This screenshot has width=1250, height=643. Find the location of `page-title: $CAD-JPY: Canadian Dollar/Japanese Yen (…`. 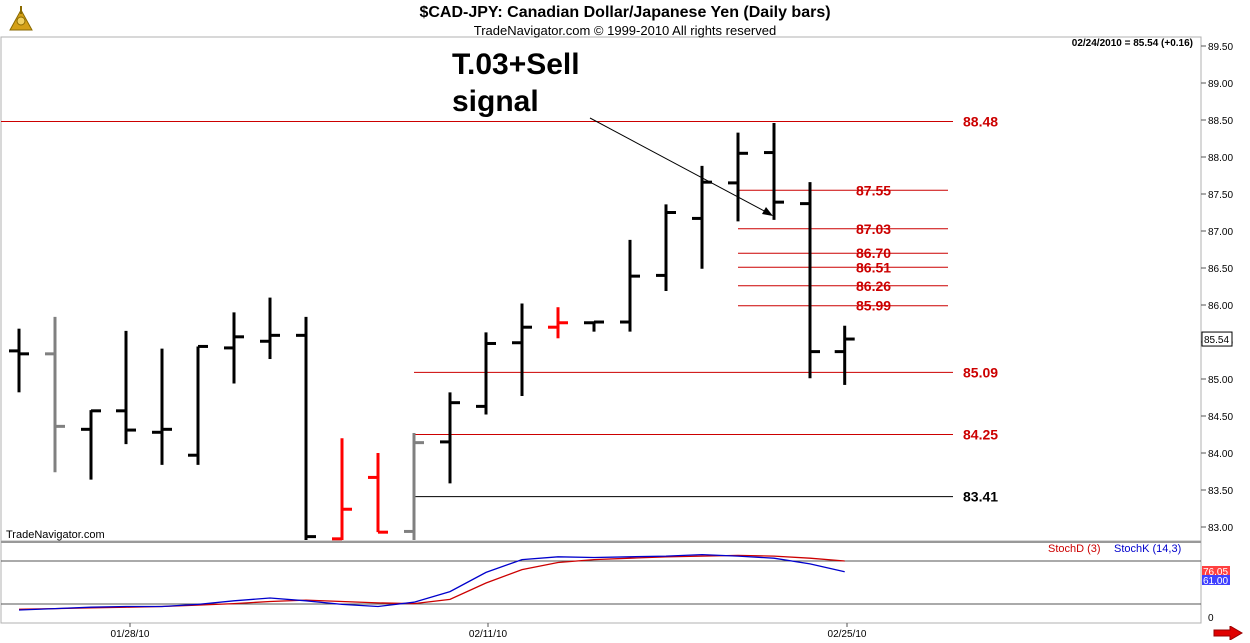

page-title: $CAD-JPY: Canadian Dollar/Japanese Yen (… is located at coordinates (625, 12).